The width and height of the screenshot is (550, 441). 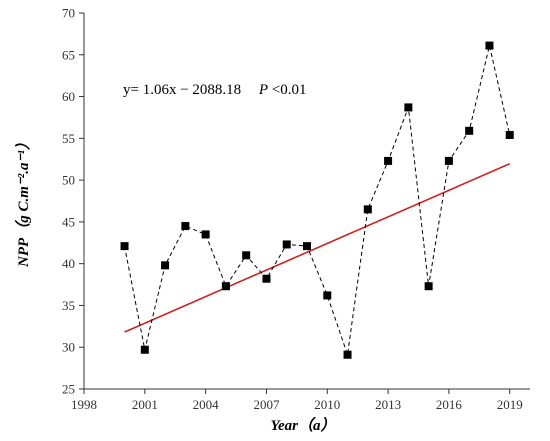 What do you see at coordinates (68, 54) in the screenshot?
I see `y-tick-label: 65` at bounding box center [68, 54].